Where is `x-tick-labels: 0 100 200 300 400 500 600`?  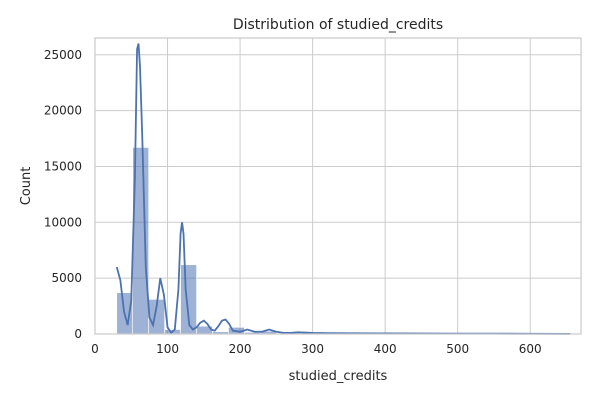 x-tick-labels: 0 100 200 300 400 500 600 is located at coordinates (316, 349).